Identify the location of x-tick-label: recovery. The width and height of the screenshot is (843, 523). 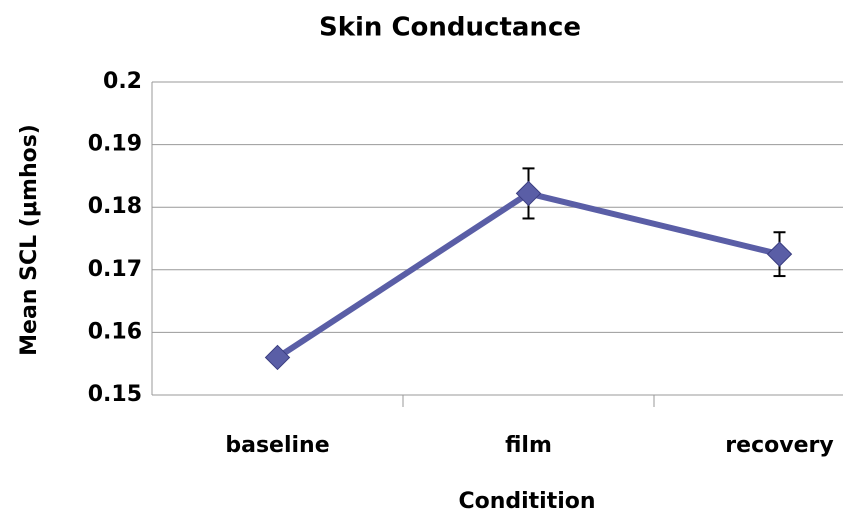
(779, 445).